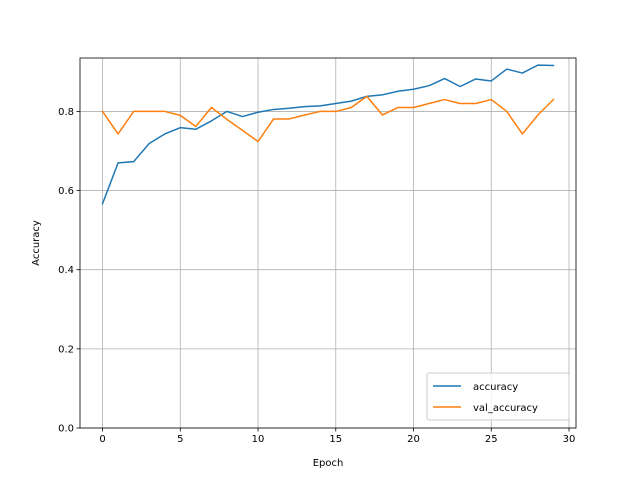  Describe the element at coordinates (102, 439) in the screenshot. I see `x-tick-label: 0` at that location.